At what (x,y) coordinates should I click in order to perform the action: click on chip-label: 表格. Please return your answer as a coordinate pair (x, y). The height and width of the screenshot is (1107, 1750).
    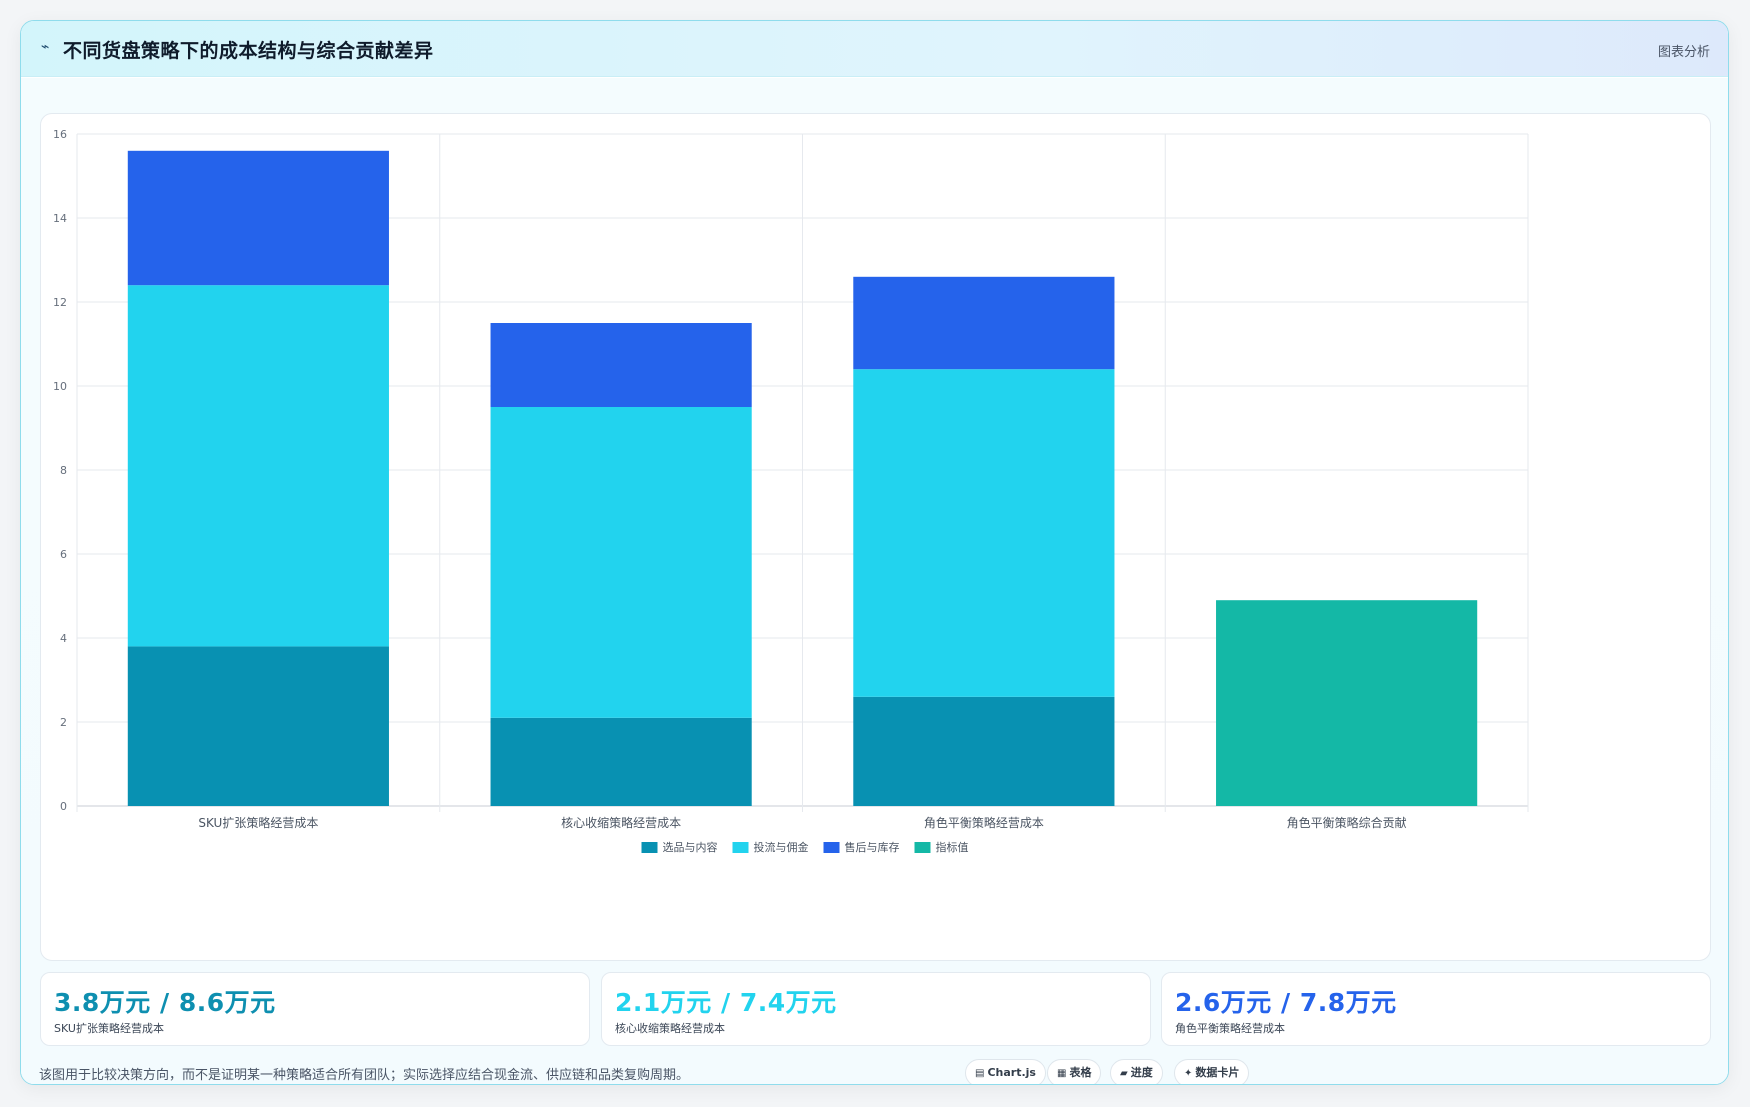
    Looking at the image, I should click on (1080, 1072).